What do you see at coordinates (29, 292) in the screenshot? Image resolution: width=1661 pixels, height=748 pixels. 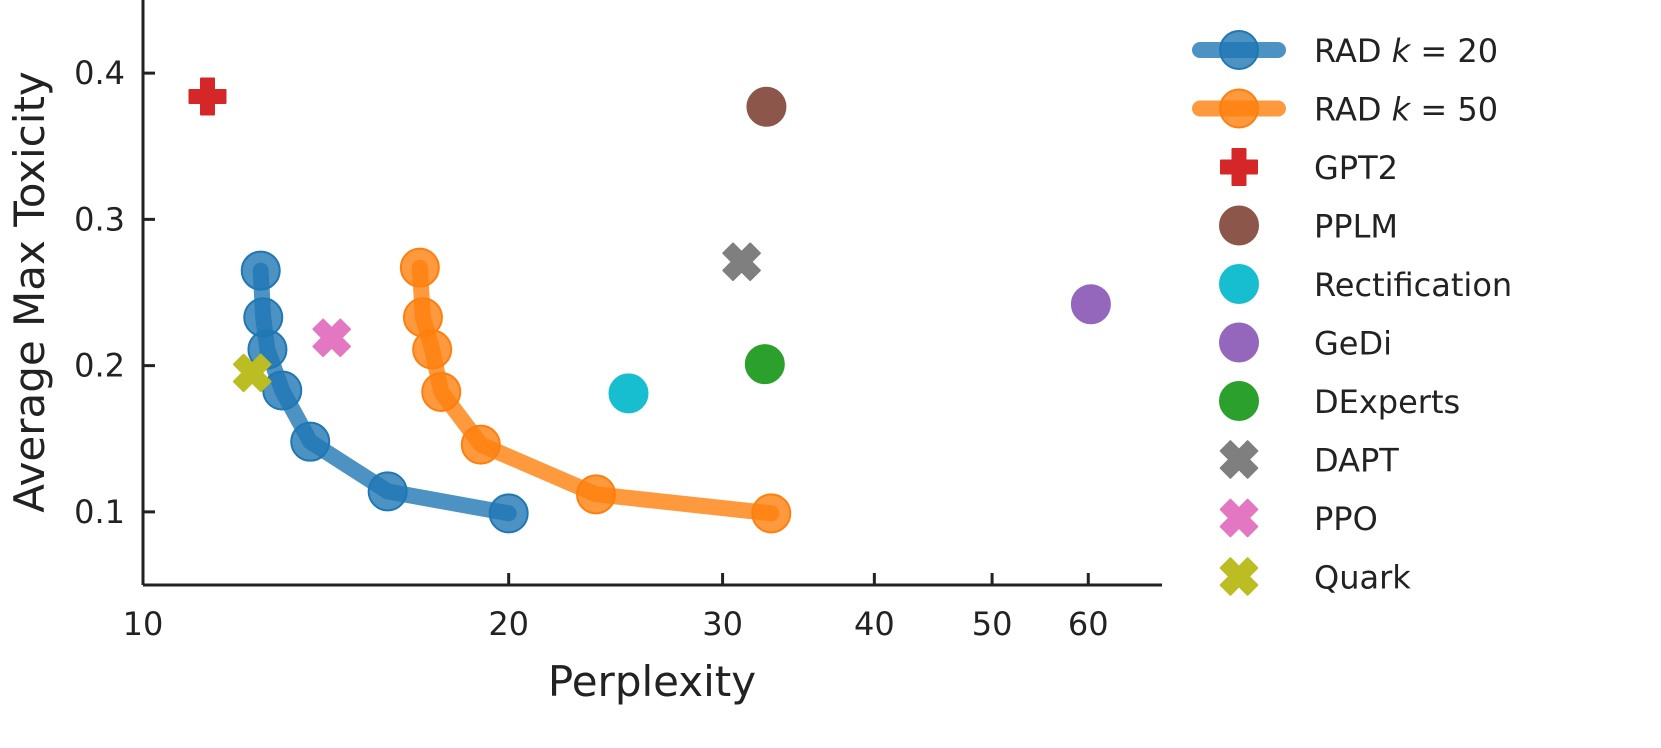 I see `y-axis-label: Average Max Toxicity` at bounding box center [29, 292].